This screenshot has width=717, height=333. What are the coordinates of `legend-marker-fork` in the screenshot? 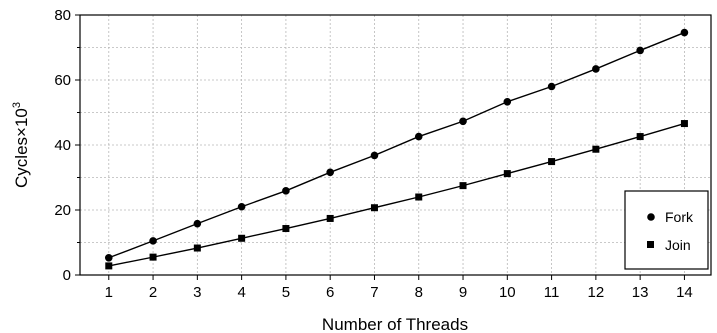 It's located at (651, 217).